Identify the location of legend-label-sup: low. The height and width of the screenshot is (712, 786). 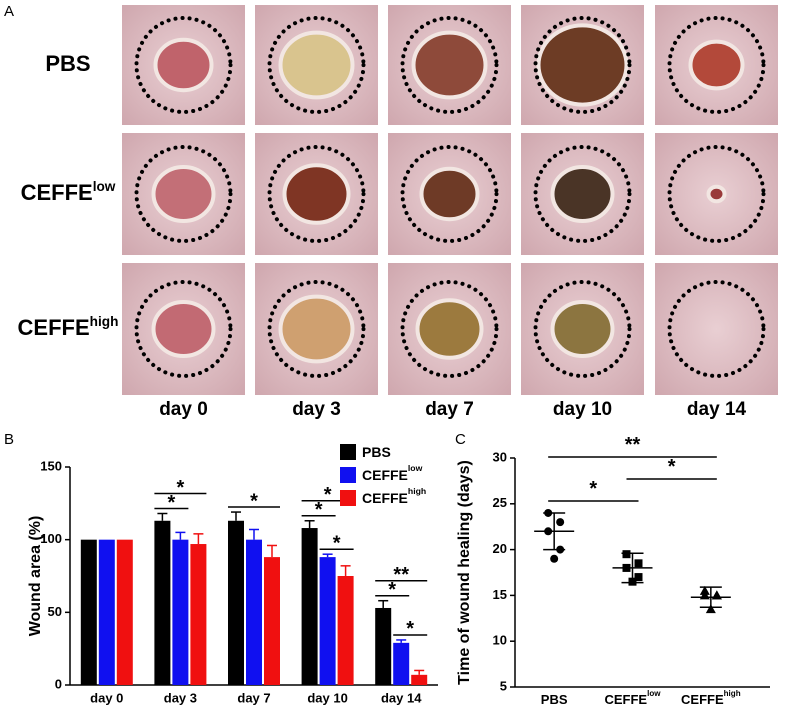
(415, 468).